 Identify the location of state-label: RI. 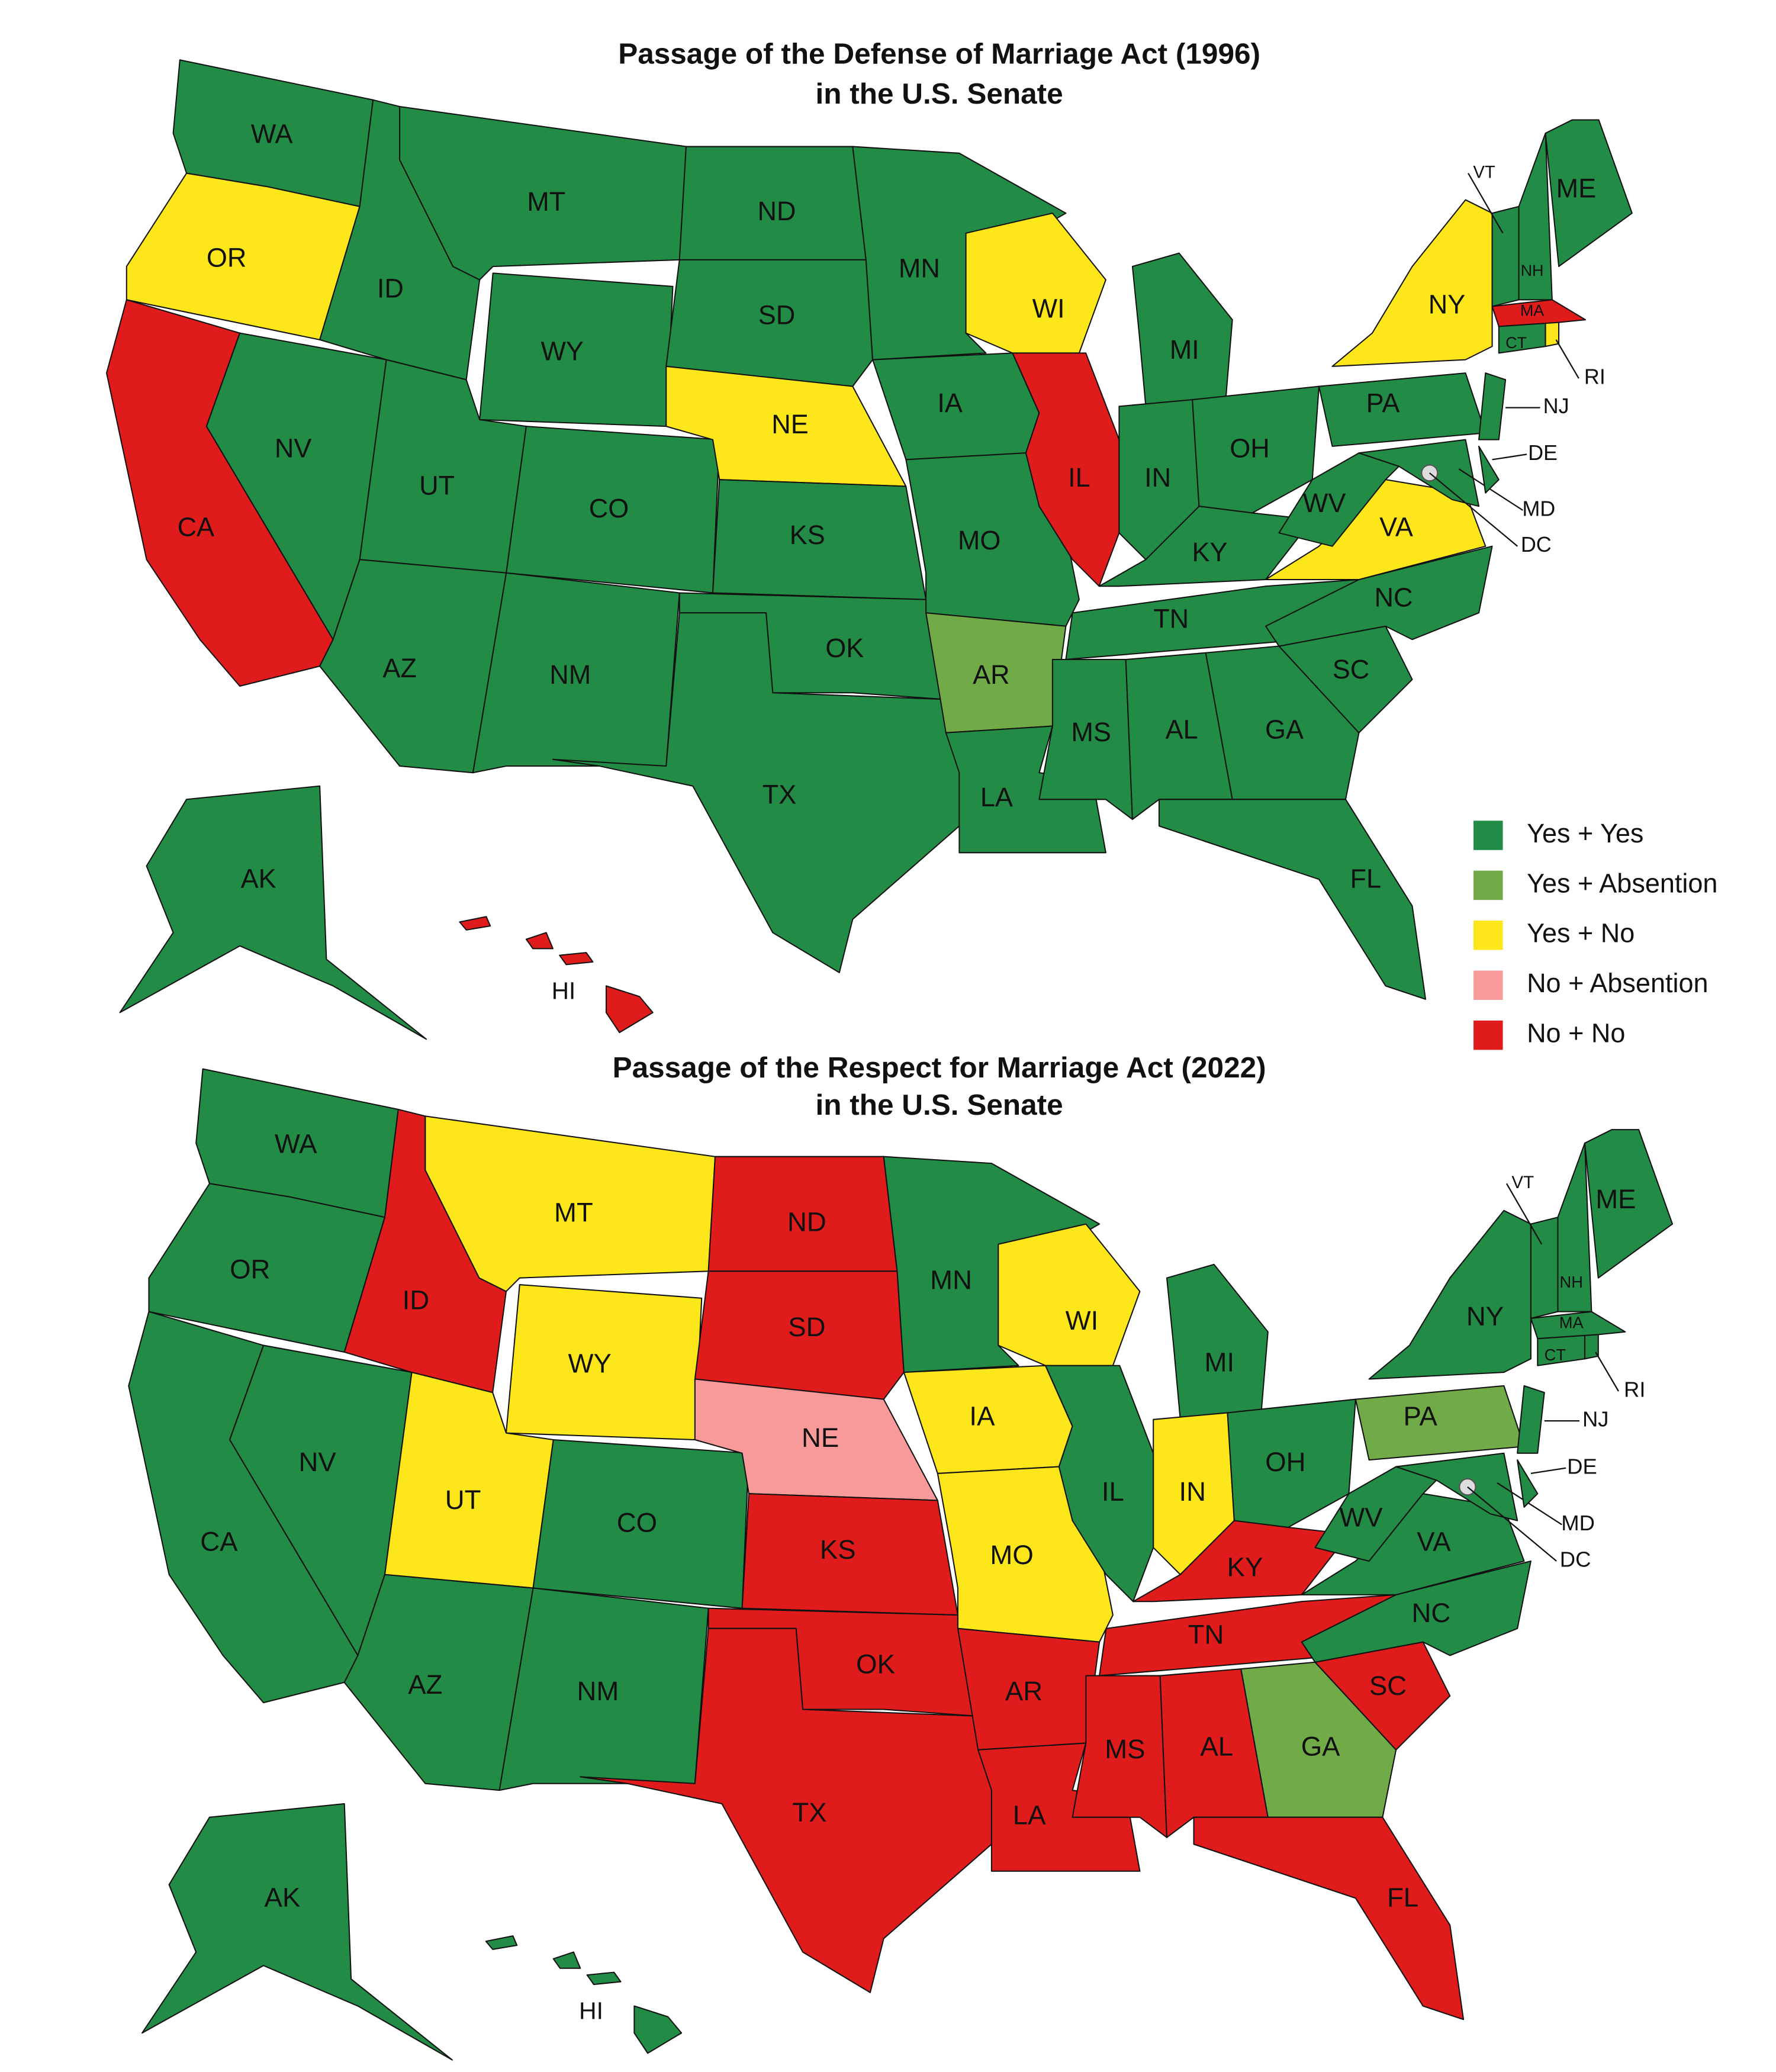
(1634, 1390).